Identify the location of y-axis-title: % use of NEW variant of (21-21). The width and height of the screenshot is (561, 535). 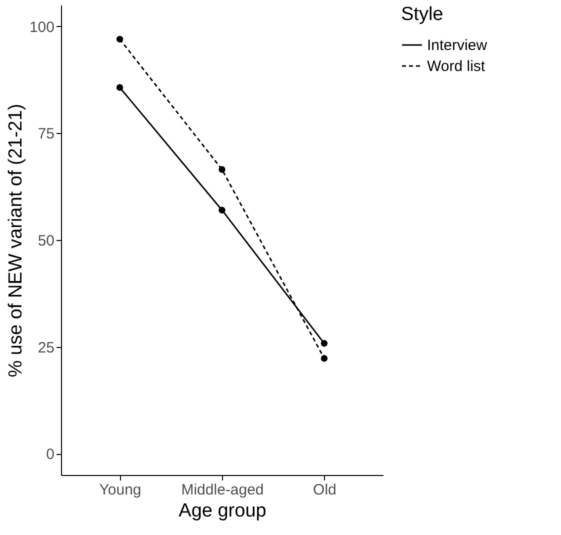
(15, 241).